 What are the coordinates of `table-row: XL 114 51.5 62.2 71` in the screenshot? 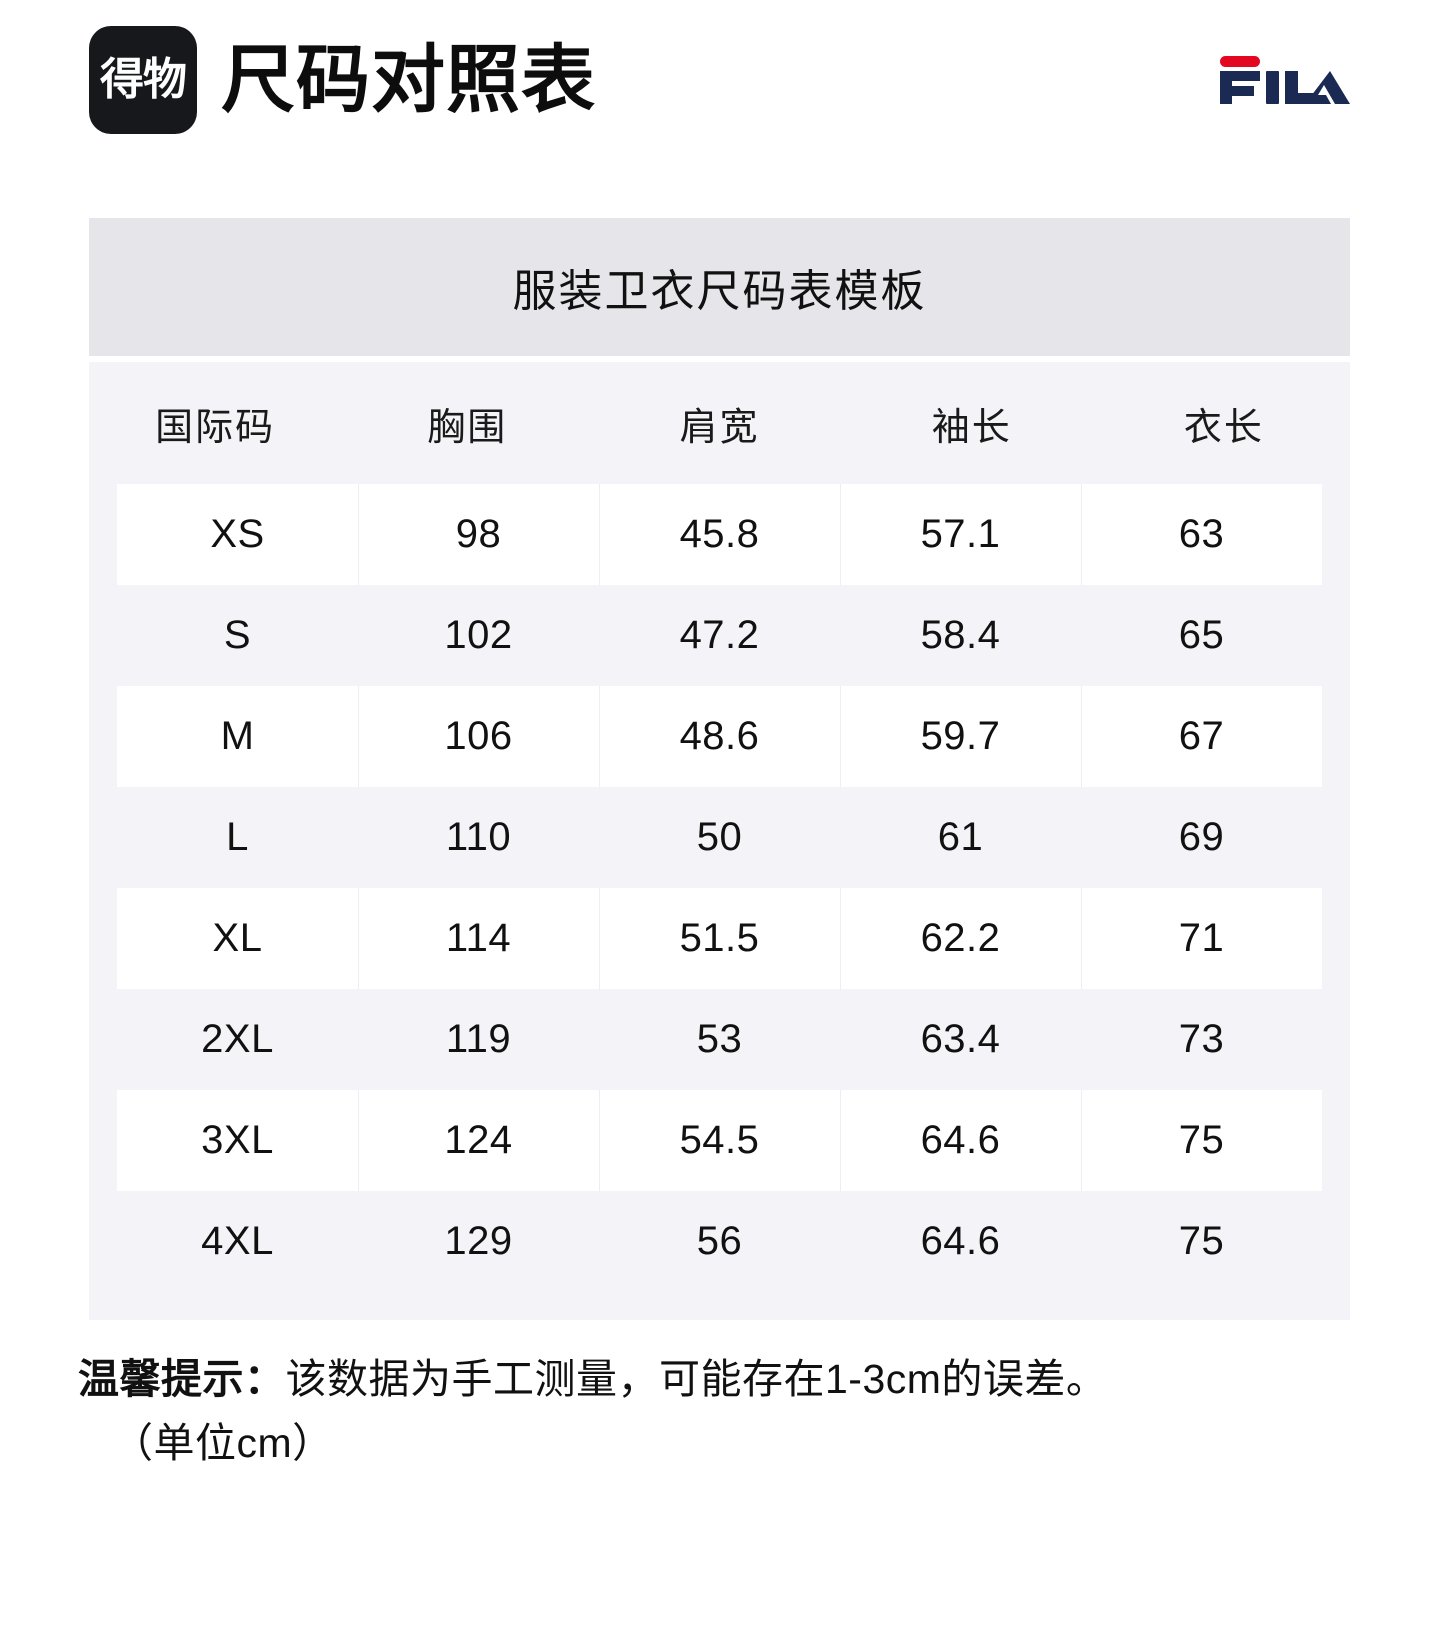 It's located at (719, 938).